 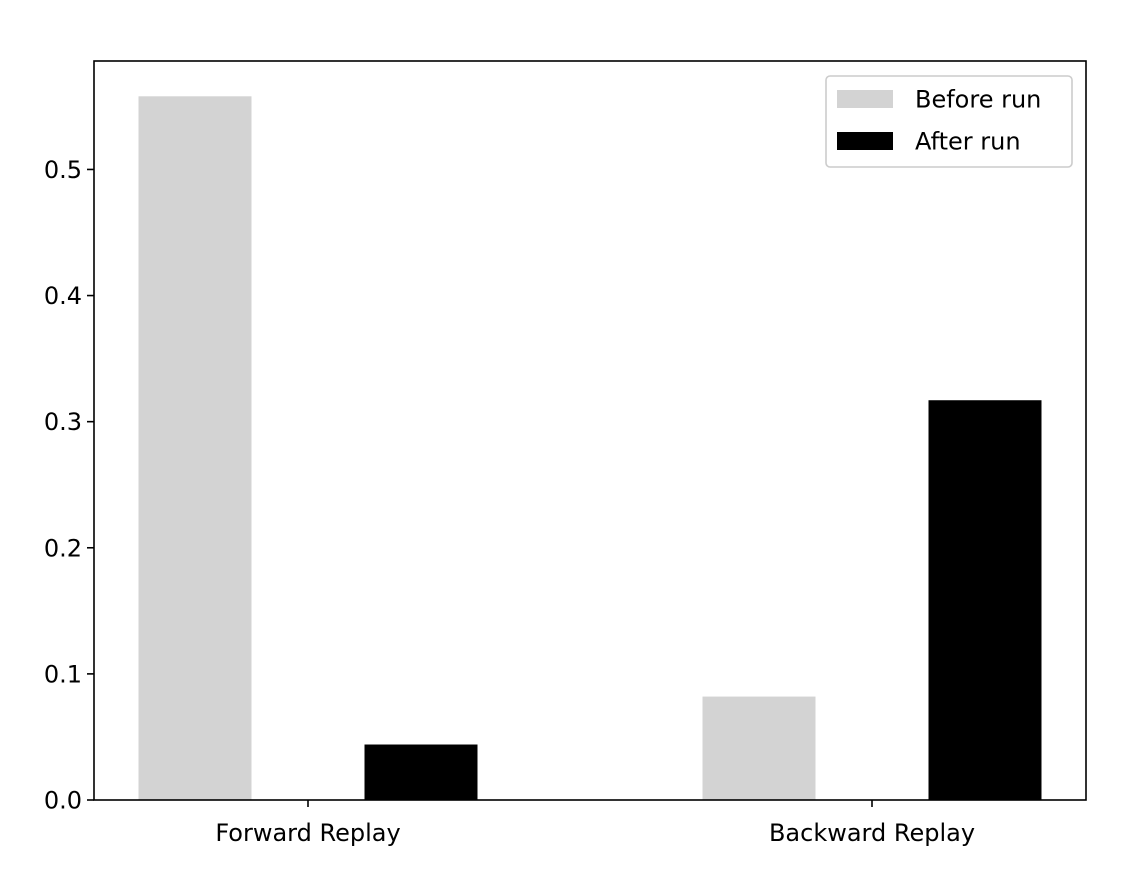 What do you see at coordinates (307, 833) in the screenshot?
I see `x-tick-label: Forward Replay` at bounding box center [307, 833].